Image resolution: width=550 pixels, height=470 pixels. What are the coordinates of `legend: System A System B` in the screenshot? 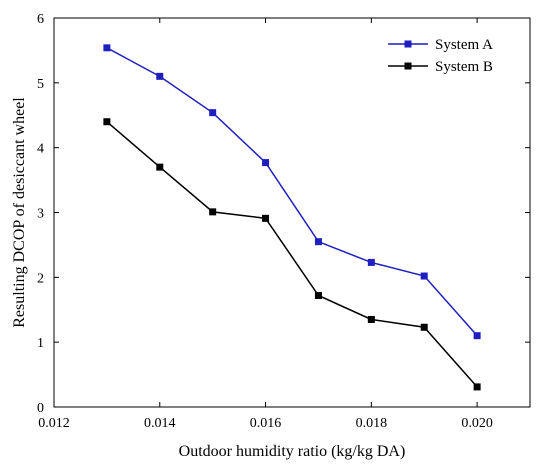 It's located at (440, 56).